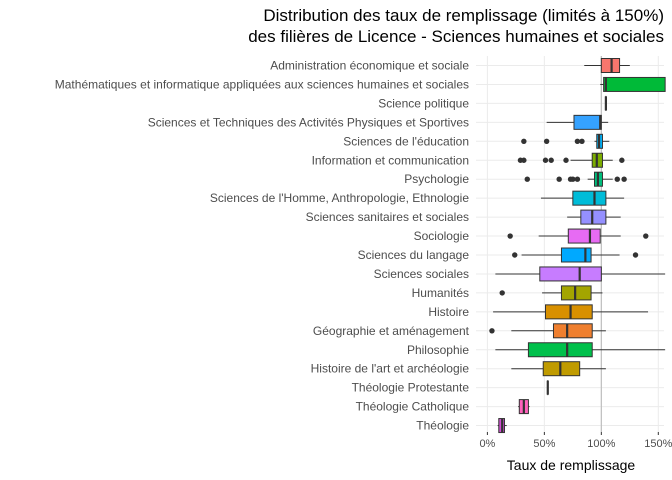 Image resolution: width=672 pixels, height=480 pixels. Describe the element at coordinates (421, 274) in the screenshot. I see `category-label: Sciences sociales` at that location.